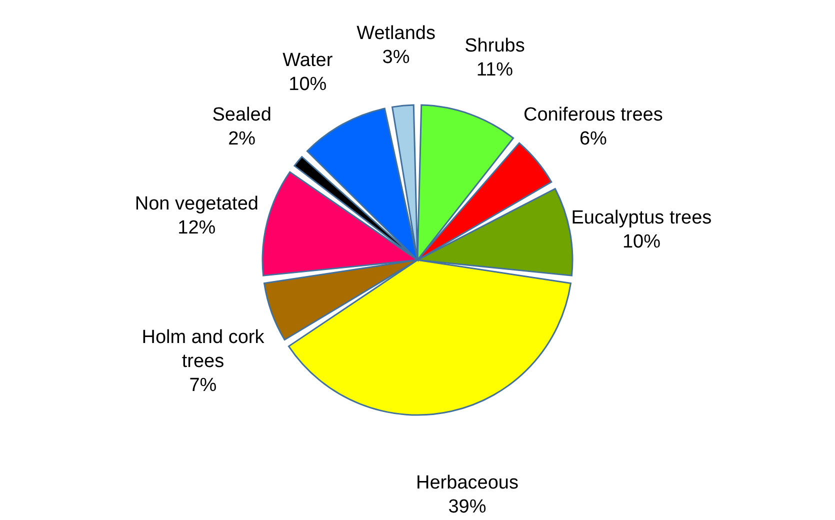 This screenshot has height=520, width=835. Describe the element at coordinates (396, 57) in the screenshot. I see `data-label: 3%` at that location.